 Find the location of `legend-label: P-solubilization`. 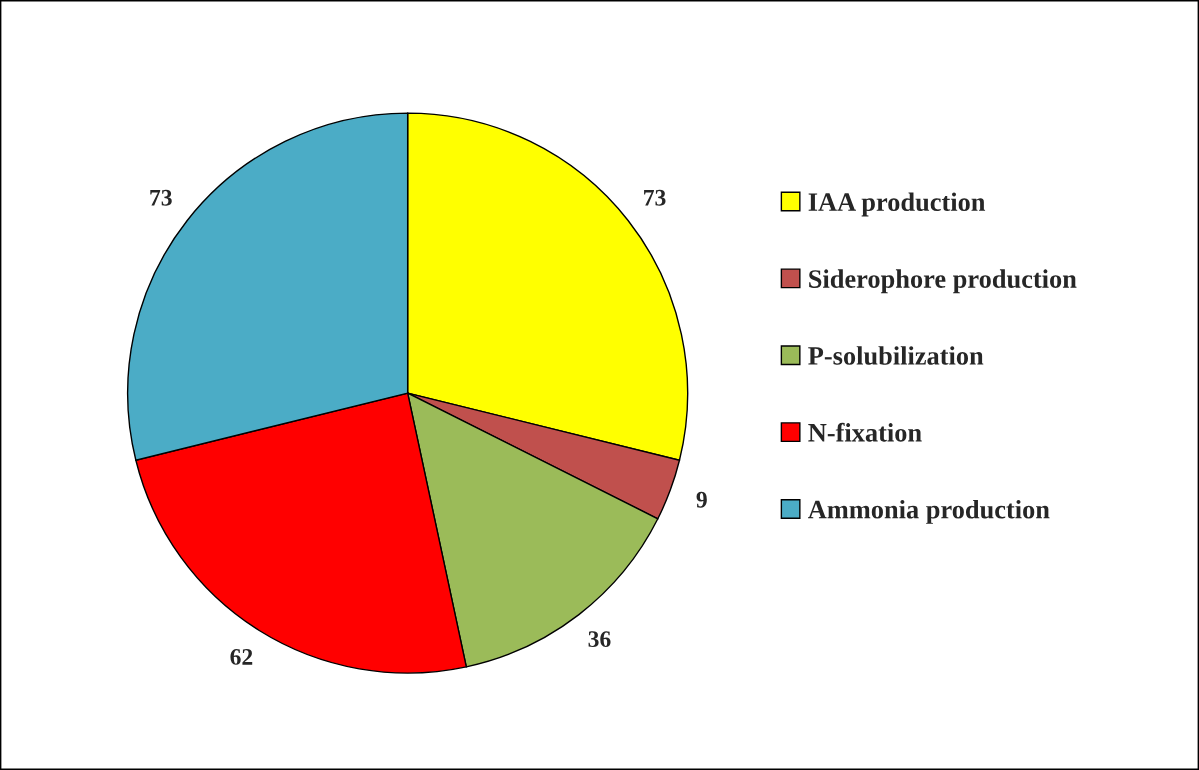

legend-label: P-solubilization is located at coordinates (896, 355).